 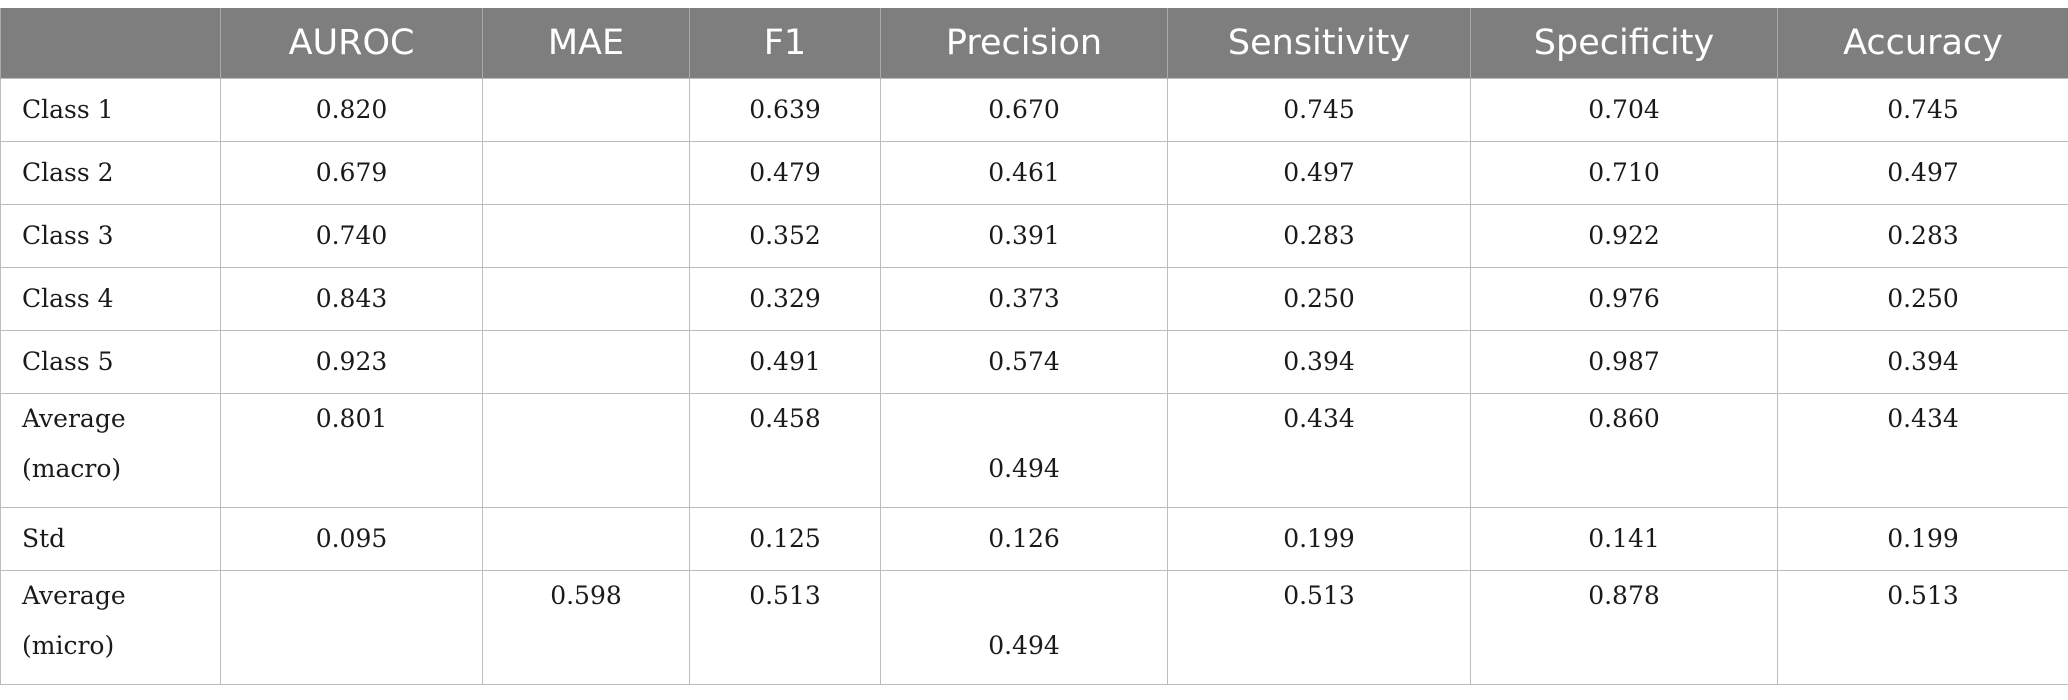 What do you see at coordinates (1624, 173) in the screenshot?
I see `specificity-cell: 0.710` at bounding box center [1624, 173].